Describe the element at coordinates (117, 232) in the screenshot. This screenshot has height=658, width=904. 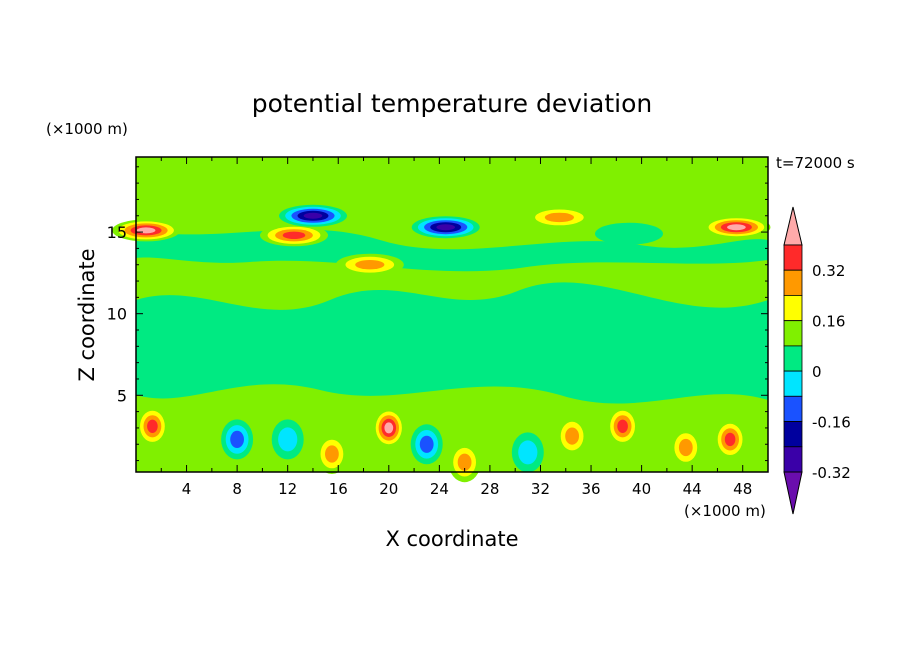
I see `y-tick-label: 15` at that location.